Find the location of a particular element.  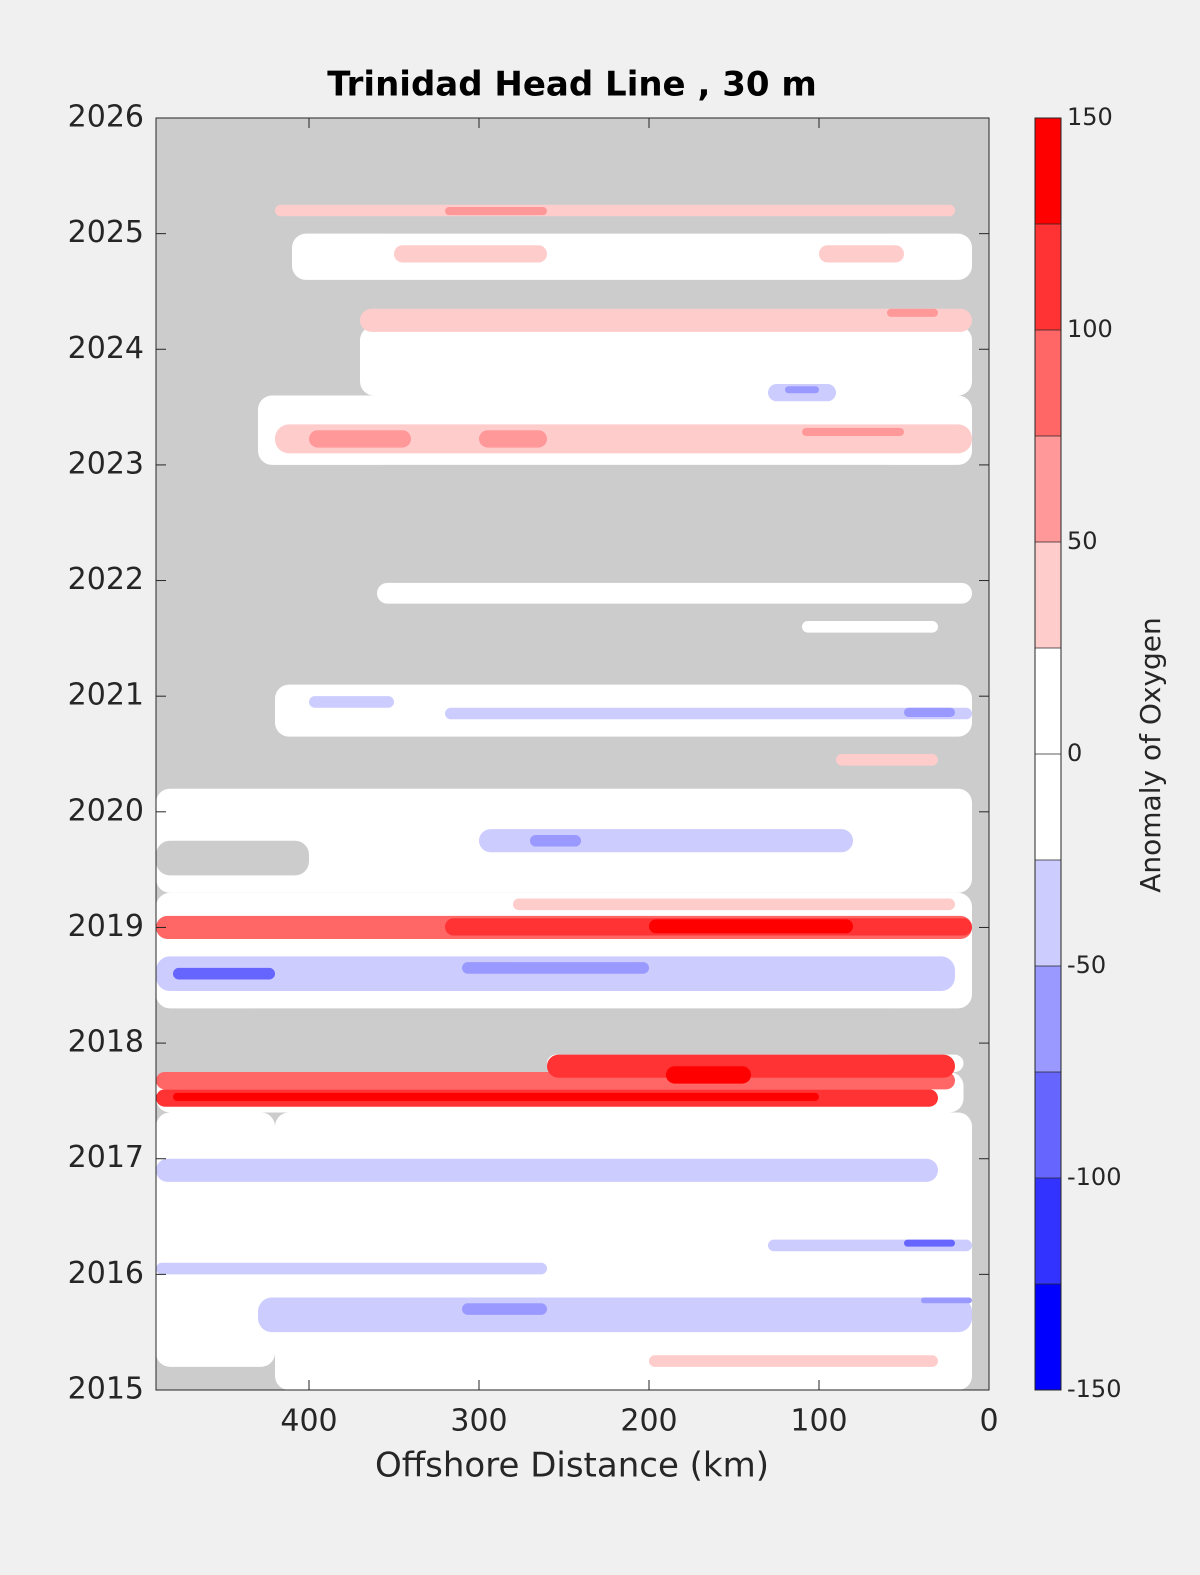

x-tick-label: 0 is located at coordinates (988, 1421).